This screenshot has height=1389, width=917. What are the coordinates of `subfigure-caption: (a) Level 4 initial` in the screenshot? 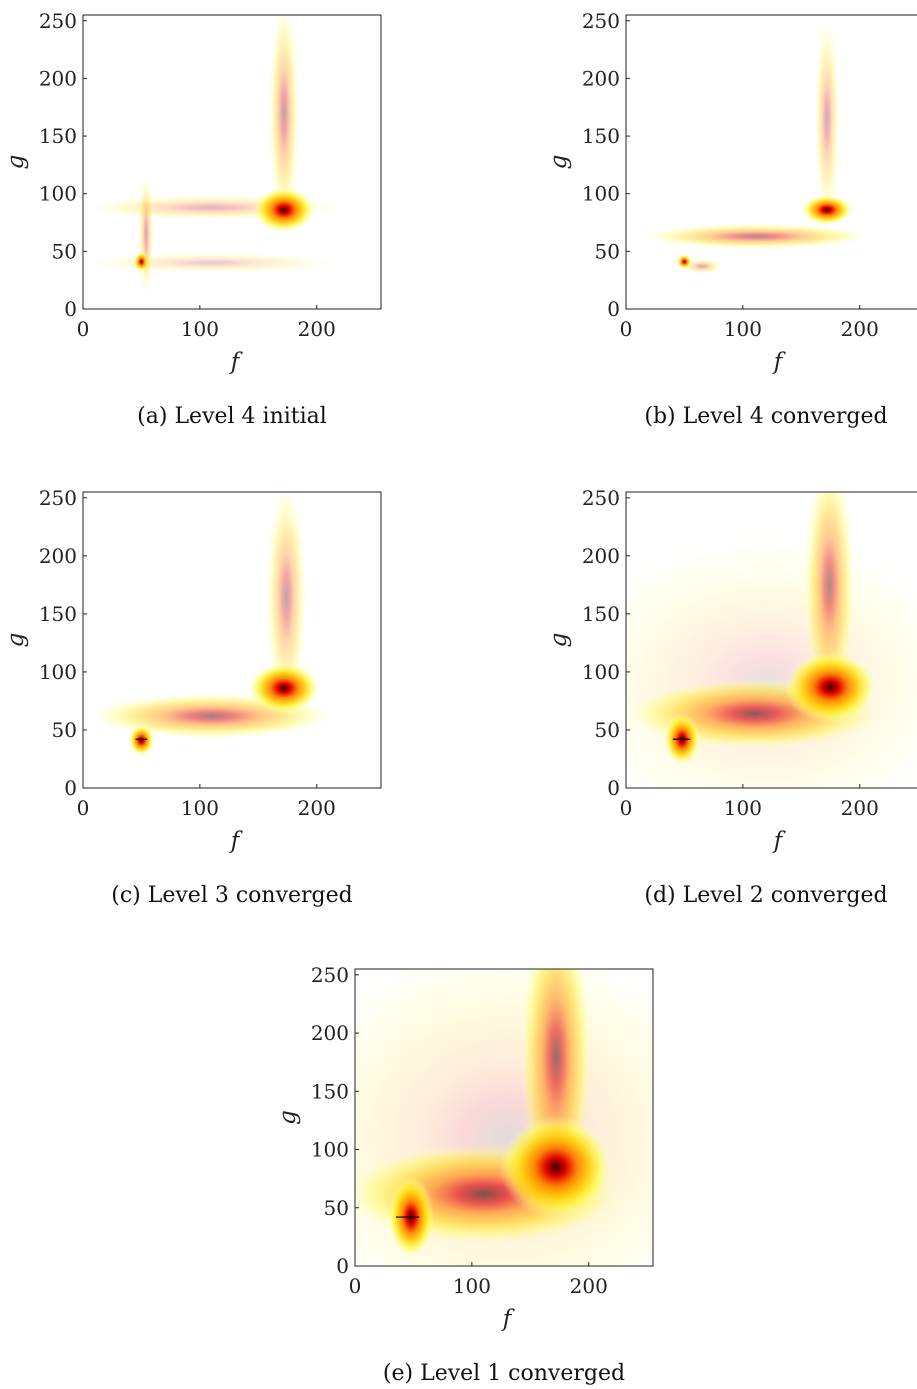 It's located at (232, 416).